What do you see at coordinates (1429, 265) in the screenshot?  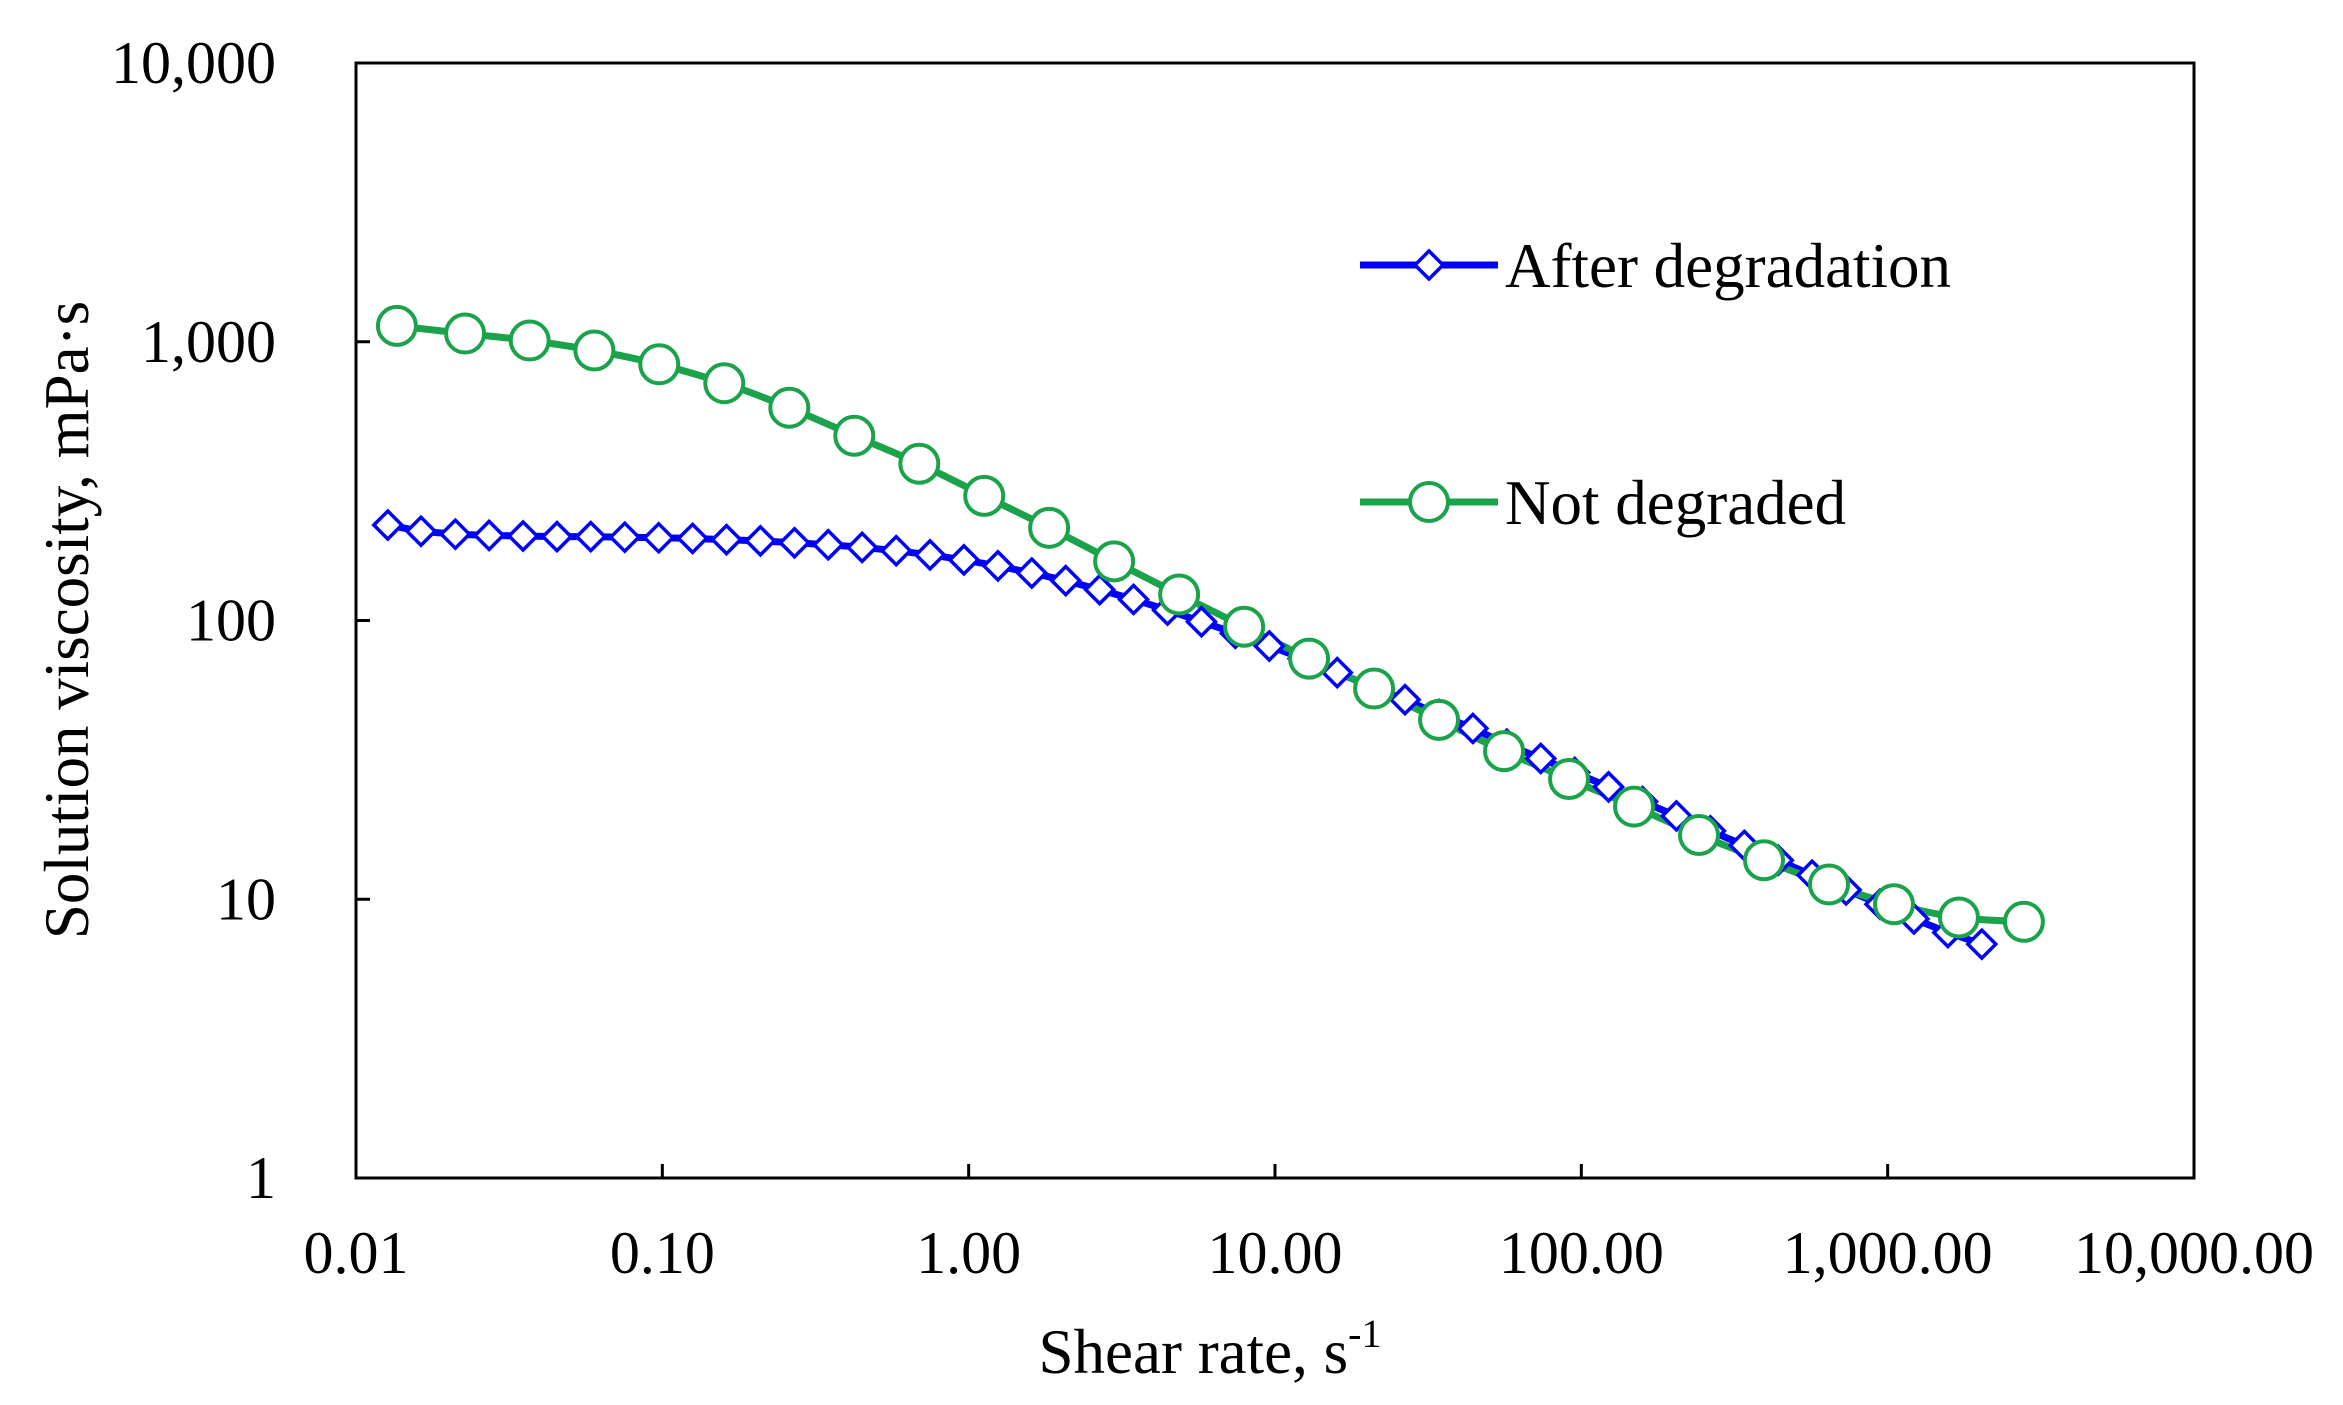 I see `legend-marker-after-degradation` at bounding box center [1429, 265].